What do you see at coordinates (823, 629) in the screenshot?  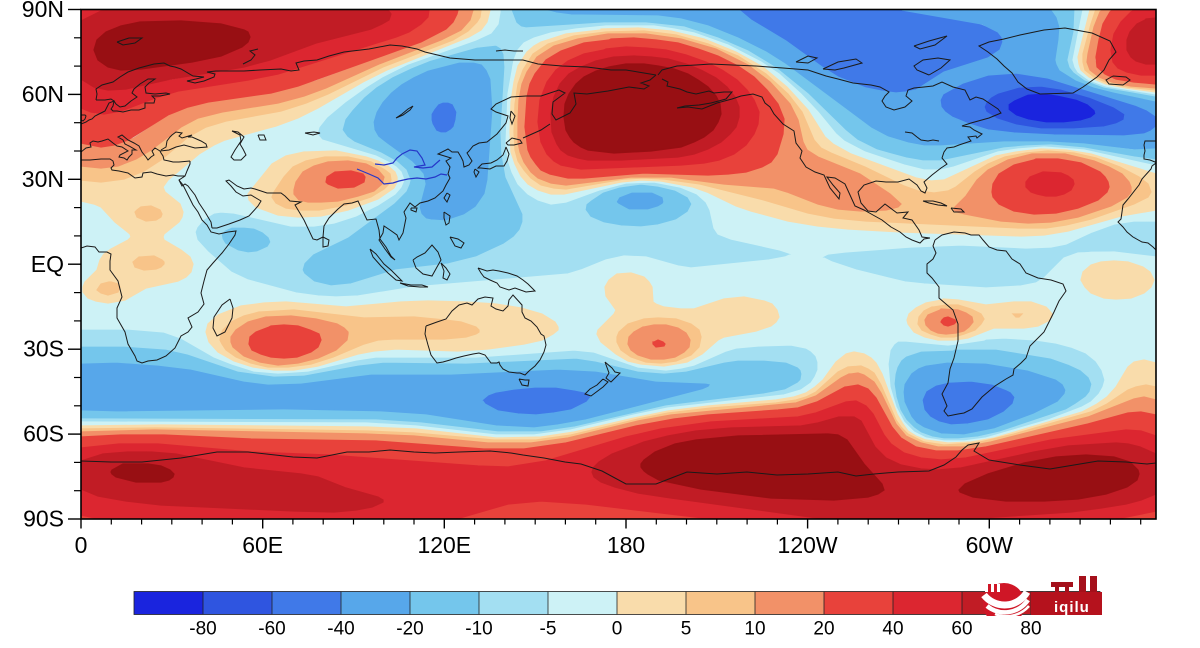 I see `svg-text: 20` at bounding box center [823, 629].